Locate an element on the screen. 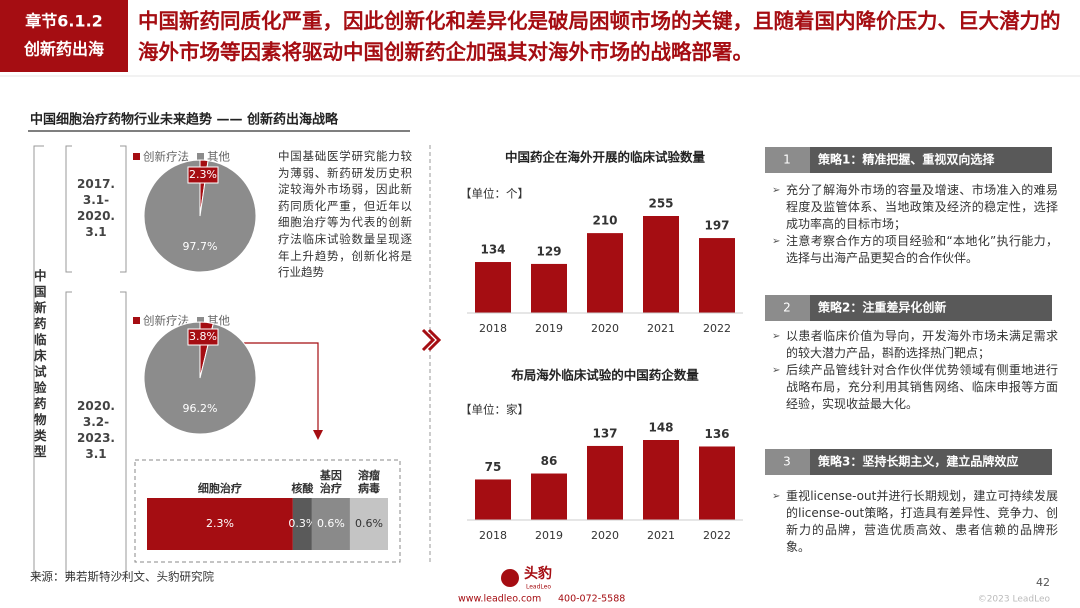 This screenshot has height=608, width=1080. strategy-title: 策略2：注重差异化创新 is located at coordinates (882, 307).